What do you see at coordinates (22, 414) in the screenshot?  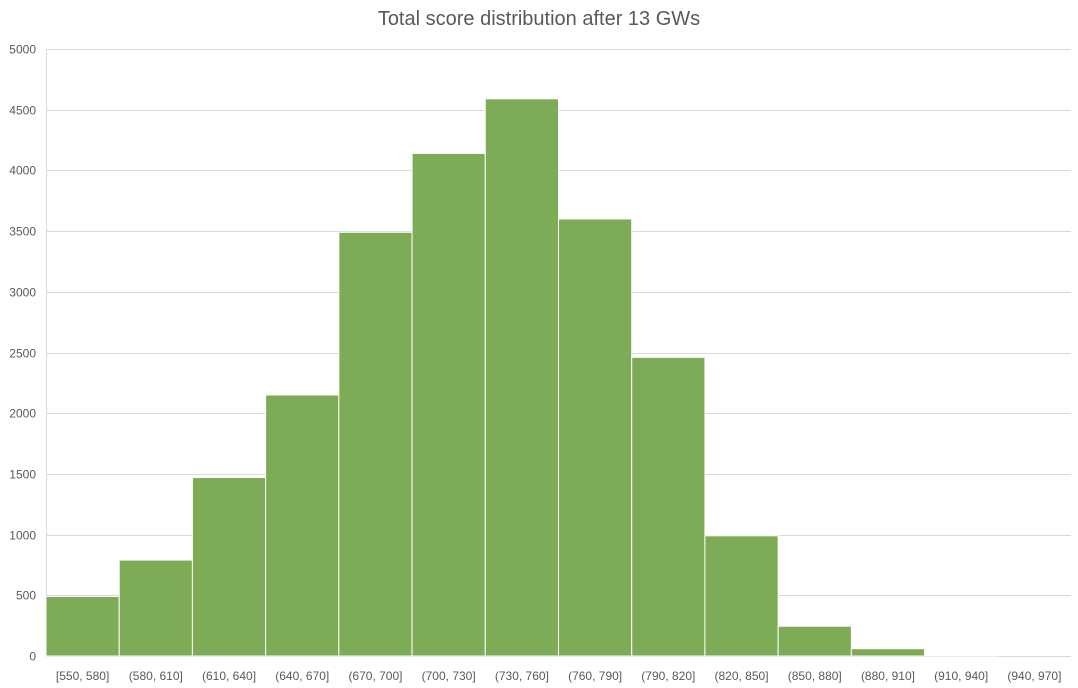 I see `y-tick-label: 2000` at bounding box center [22, 414].